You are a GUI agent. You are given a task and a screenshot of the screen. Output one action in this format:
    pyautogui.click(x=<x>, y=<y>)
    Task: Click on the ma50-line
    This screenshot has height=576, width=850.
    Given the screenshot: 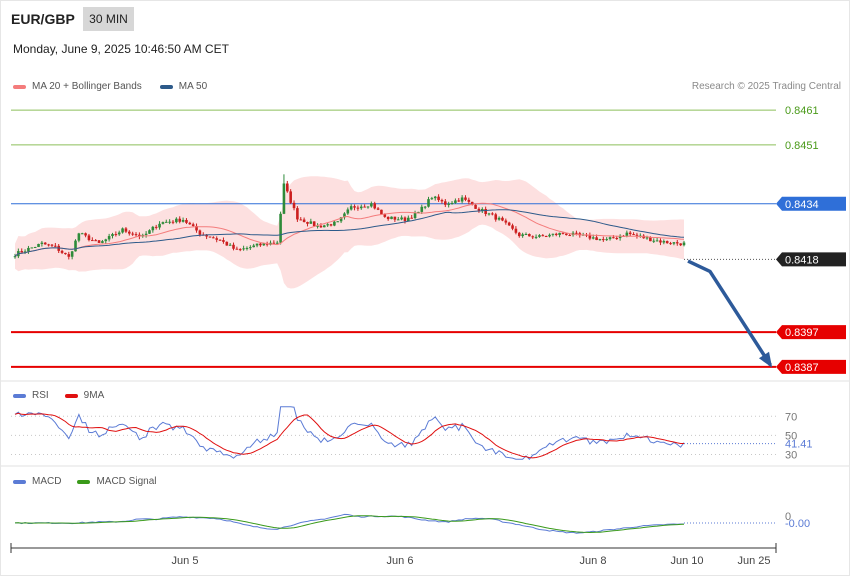 What is the action you would take?
    pyautogui.click(x=349, y=233)
    